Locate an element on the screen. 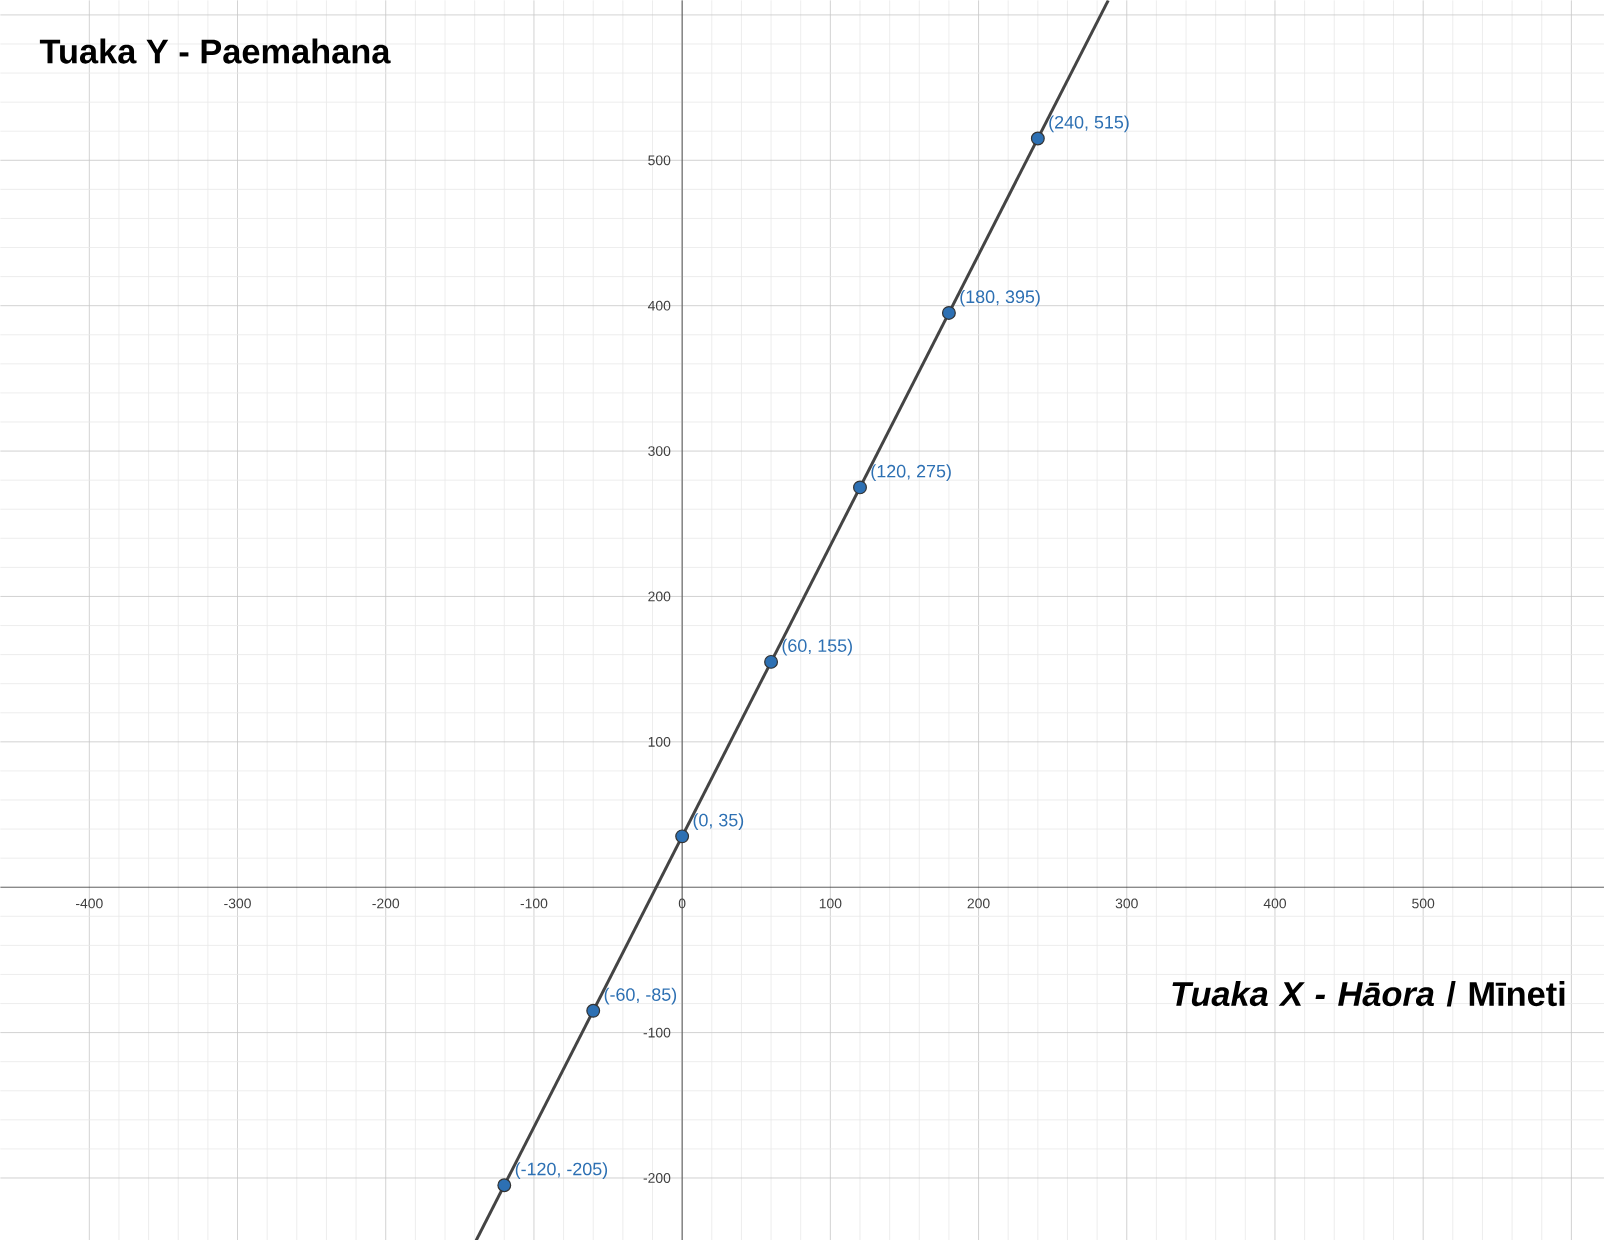 This screenshot has width=1606, height=1240. y-axis-title: Tuaka Y - Paemahana is located at coordinates (215, 50).